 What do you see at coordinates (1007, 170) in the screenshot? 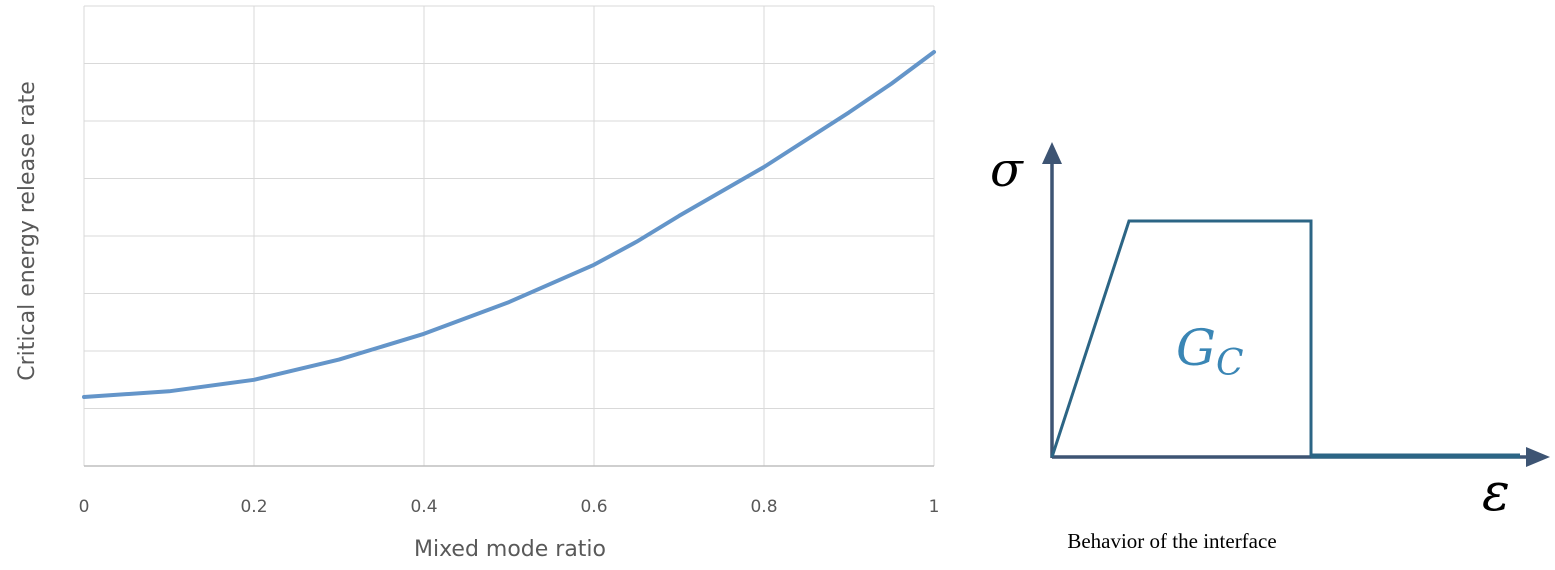
I see `sigma-symbol: σ` at bounding box center [1007, 170].